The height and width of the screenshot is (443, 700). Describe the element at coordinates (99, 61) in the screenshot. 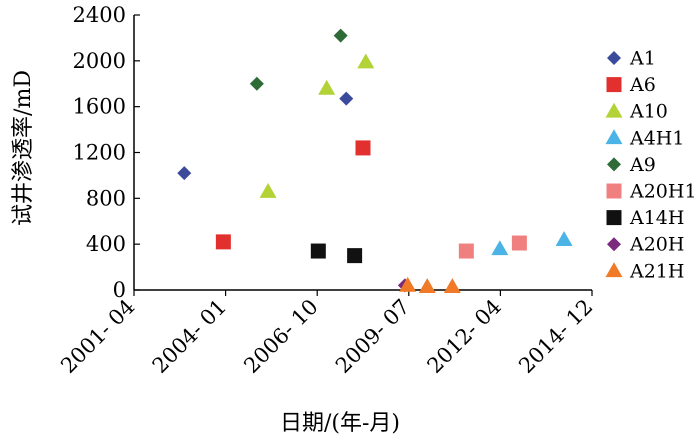

I see `y-tick-label: 2000` at that location.